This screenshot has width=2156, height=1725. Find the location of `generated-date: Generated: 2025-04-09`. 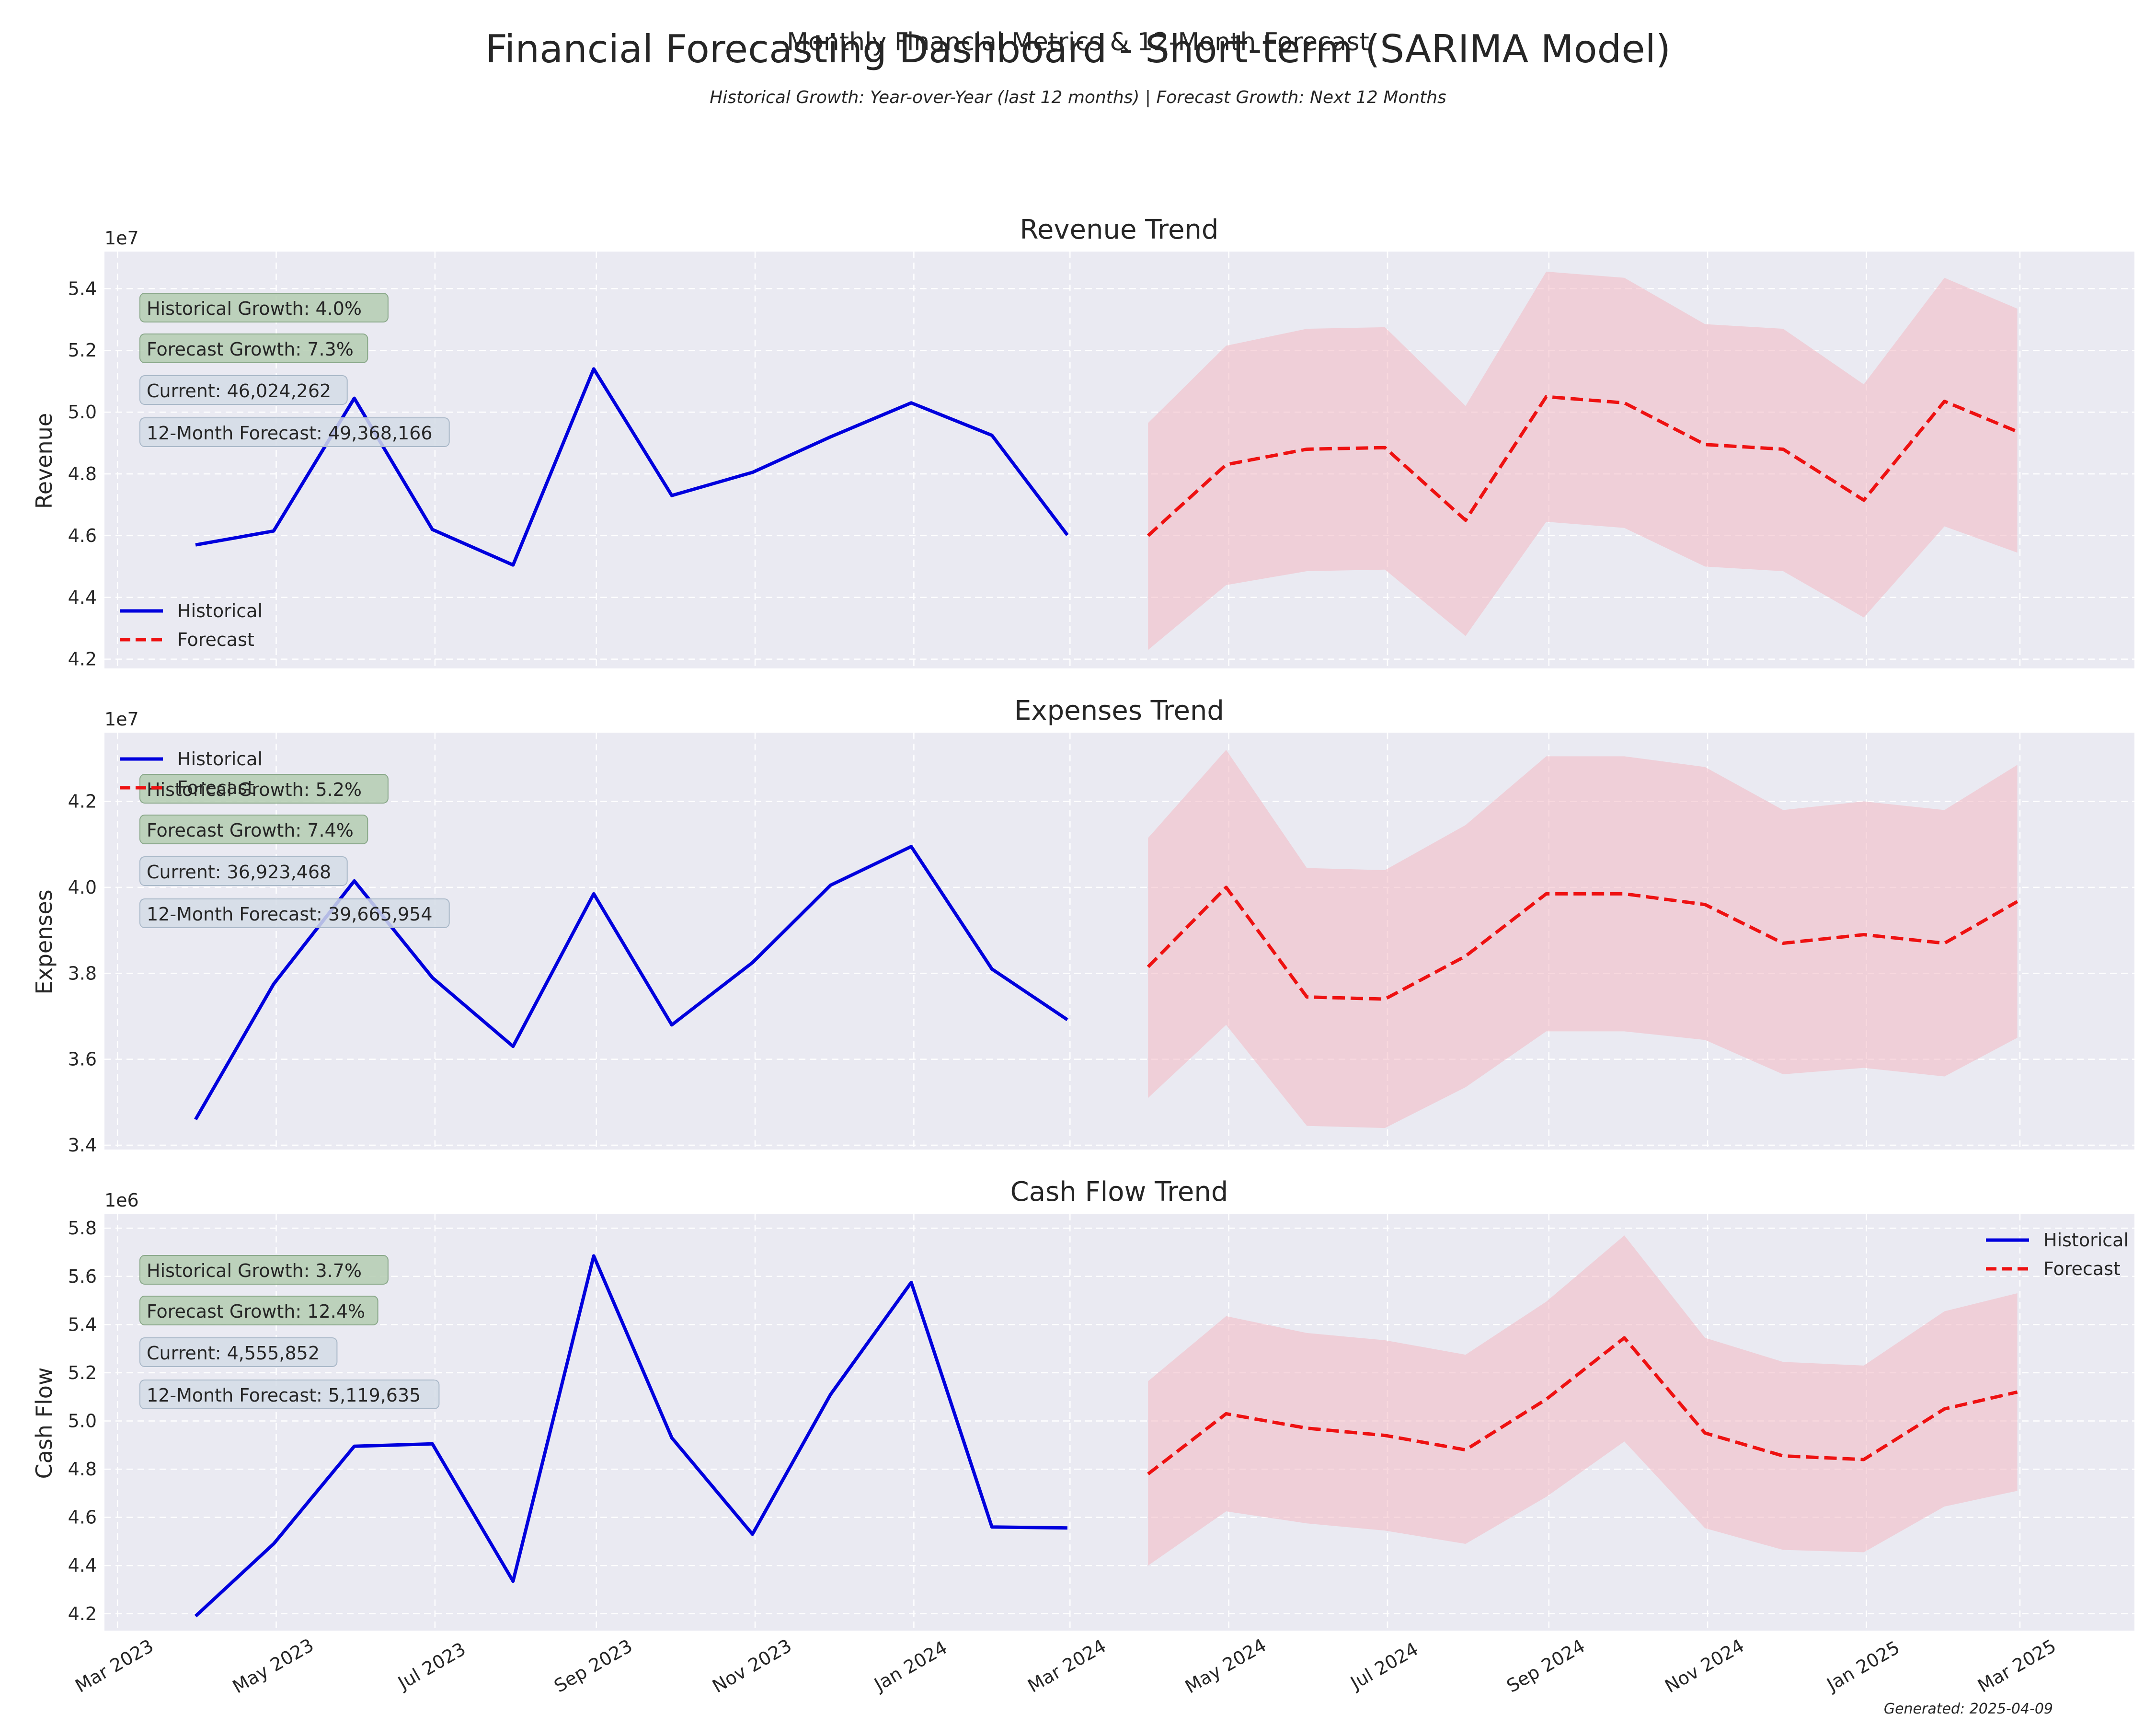

generated-date: Generated: 2025-04-09 is located at coordinates (1968, 1709).